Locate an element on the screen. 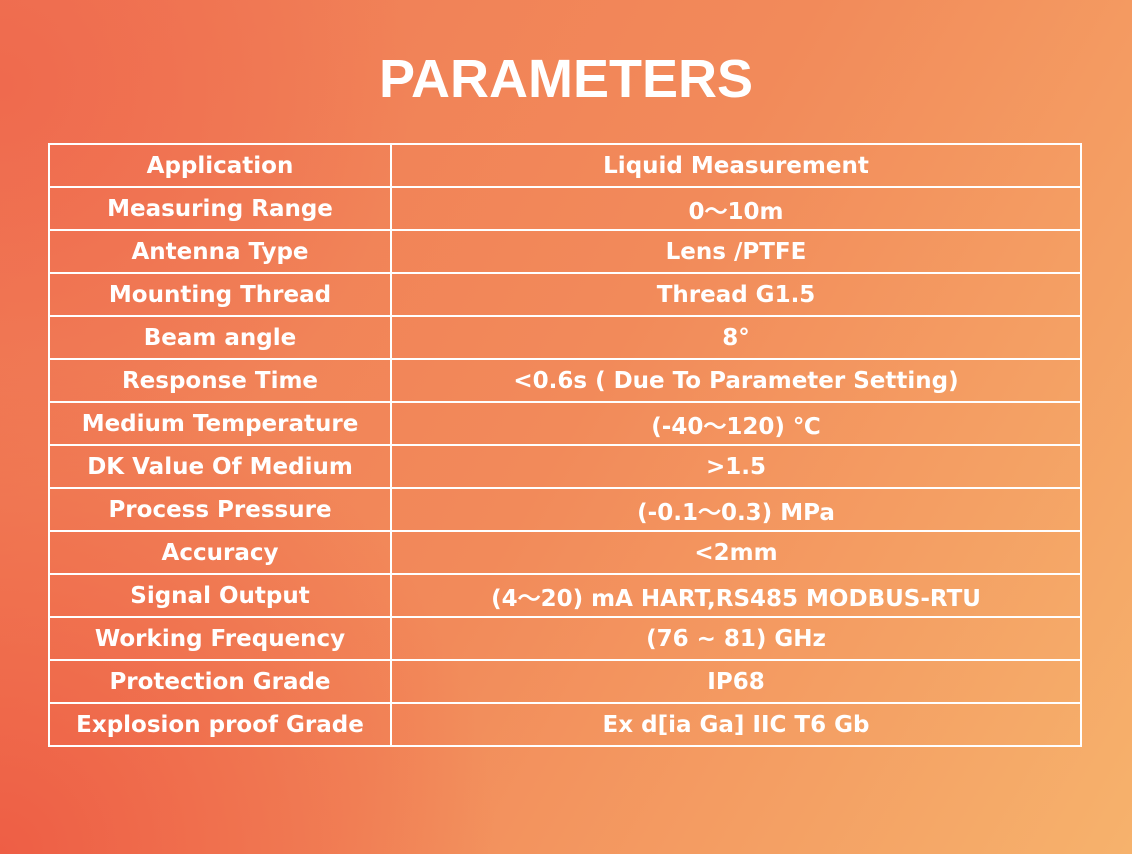 The width and height of the screenshot is (1132, 854). table-row: Antenna Type Lens /PTFE is located at coordinates (565, 251).